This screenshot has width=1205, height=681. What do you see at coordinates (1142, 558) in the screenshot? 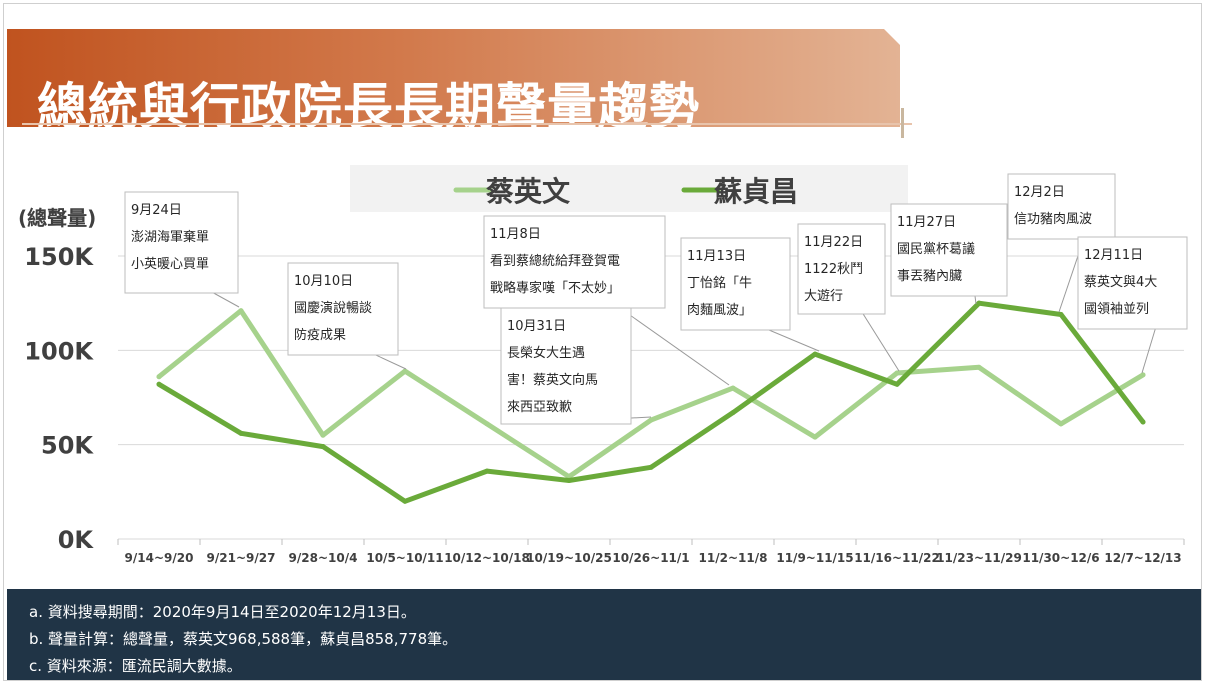
I see `x-tick-label: 12/7~12/13` at bounding box center [1142, 558].